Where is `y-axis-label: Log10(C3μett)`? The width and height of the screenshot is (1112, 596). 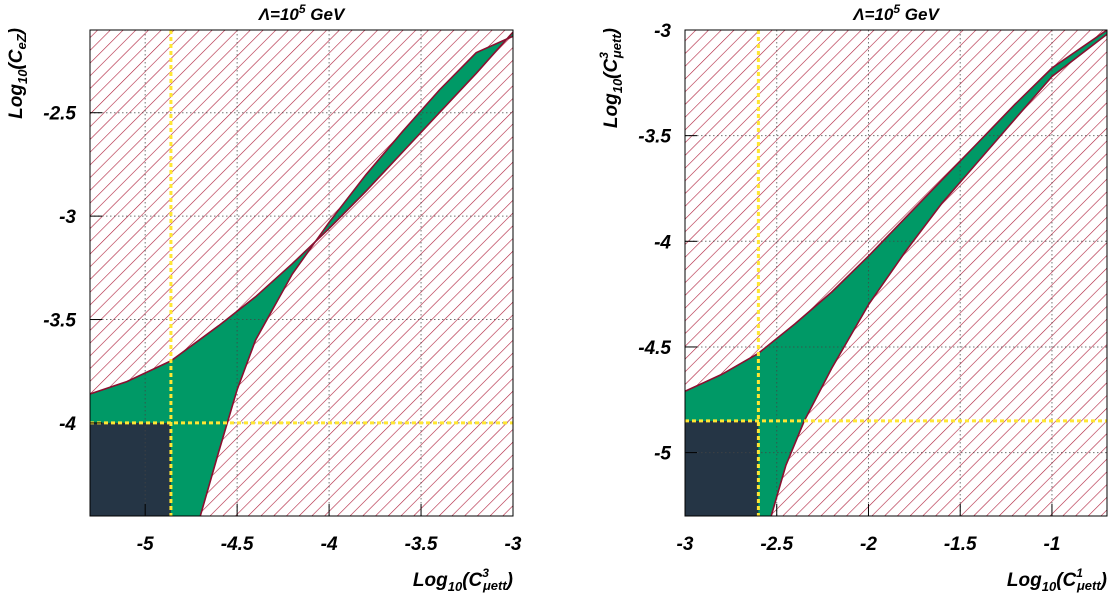
y-axis-label: Log10(C3μett) is located at coordinates (611, 78).